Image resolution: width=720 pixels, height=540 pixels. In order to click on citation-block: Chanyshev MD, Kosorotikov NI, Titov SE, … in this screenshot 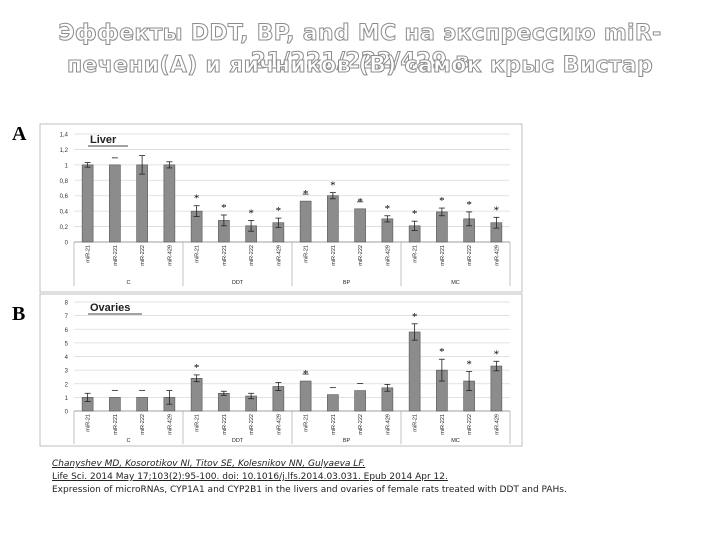, I will do `click(309, 477)`.